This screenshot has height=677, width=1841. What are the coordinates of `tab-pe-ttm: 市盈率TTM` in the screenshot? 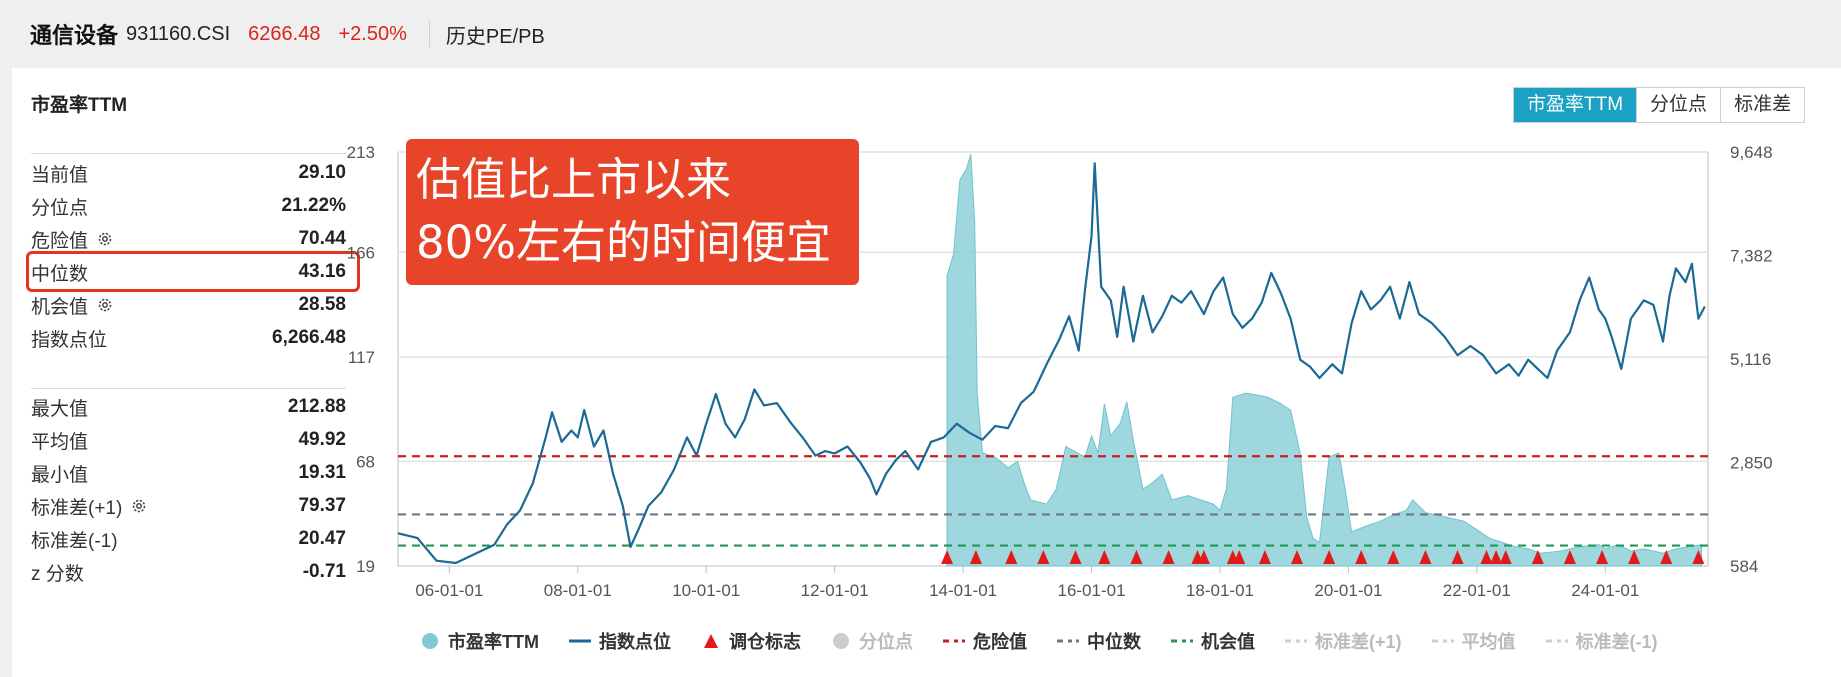 It's located at (1575, 105).